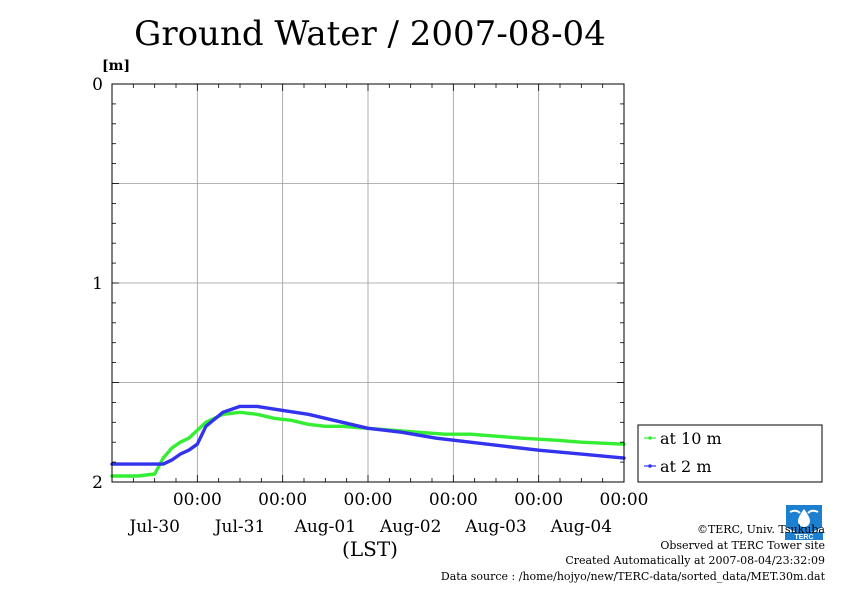 This screenshot has width=842, height=595. Describe the element at coordinates (691, 438) in the screenshot. I see `legend-label: at 10 m` at that location.